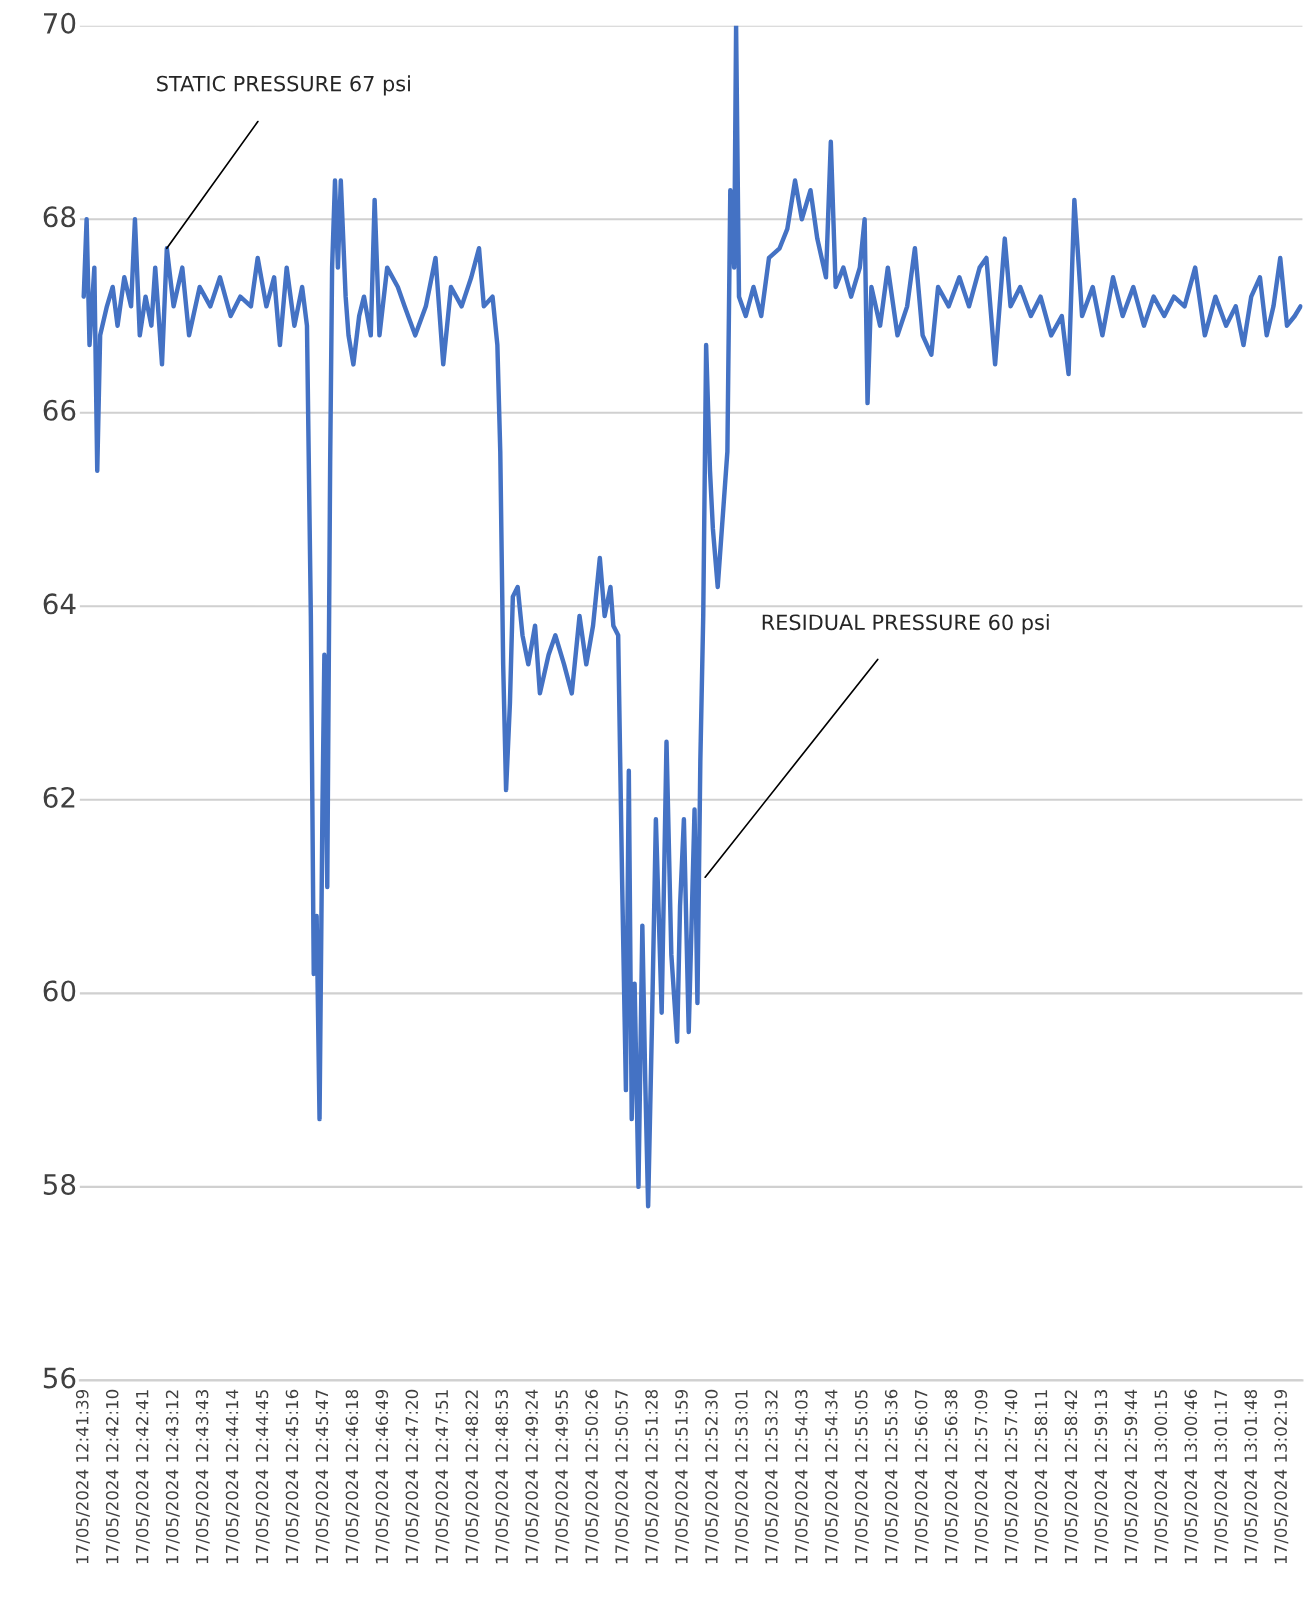 The height and width of the screenshot is (1607, 1309). What do you see at coordinates (981, 1476) in the screenshot?
I see `x-tick-label: 17/05/2024 12:57:09` at bounding box center [981, 1476].